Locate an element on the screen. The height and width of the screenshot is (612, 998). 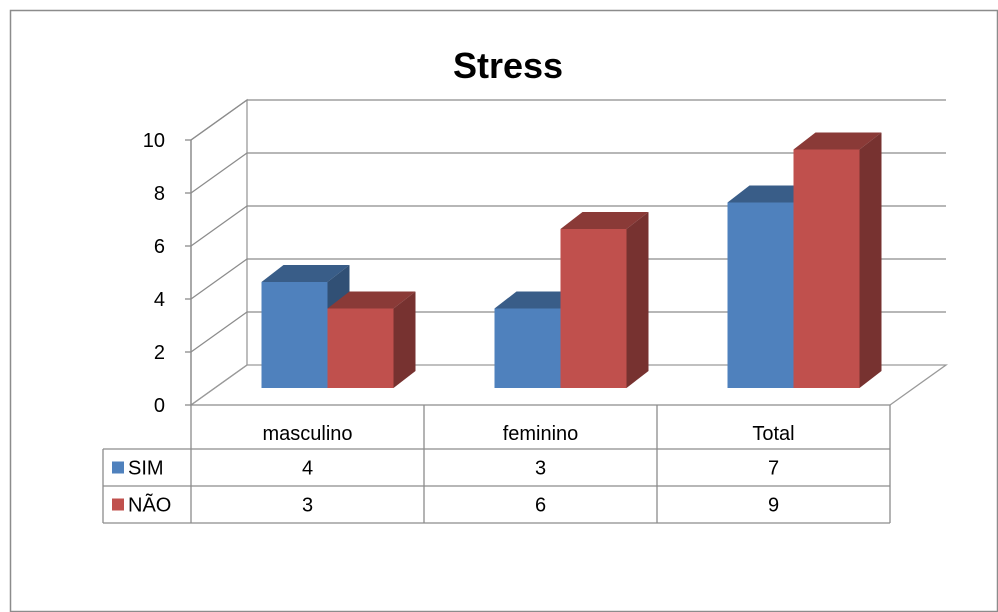
bar-masculino-NÃO is located at coordinates (371, 339).